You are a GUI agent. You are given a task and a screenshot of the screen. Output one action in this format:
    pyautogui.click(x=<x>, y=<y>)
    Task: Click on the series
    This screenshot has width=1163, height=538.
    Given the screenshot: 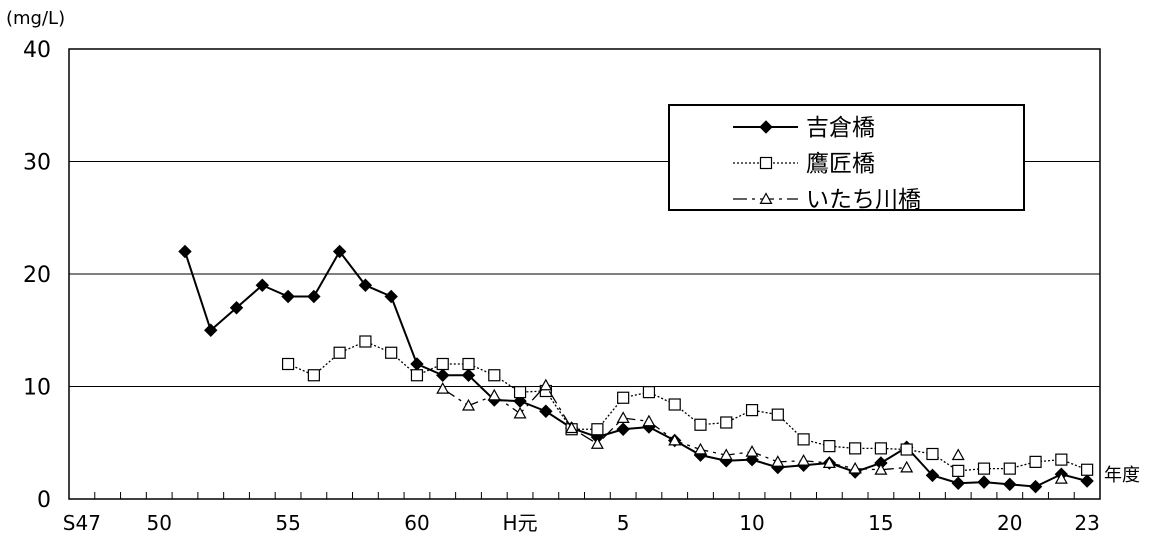 What is the action you would take?
    pyautogui.click(x=752, y=431)
    